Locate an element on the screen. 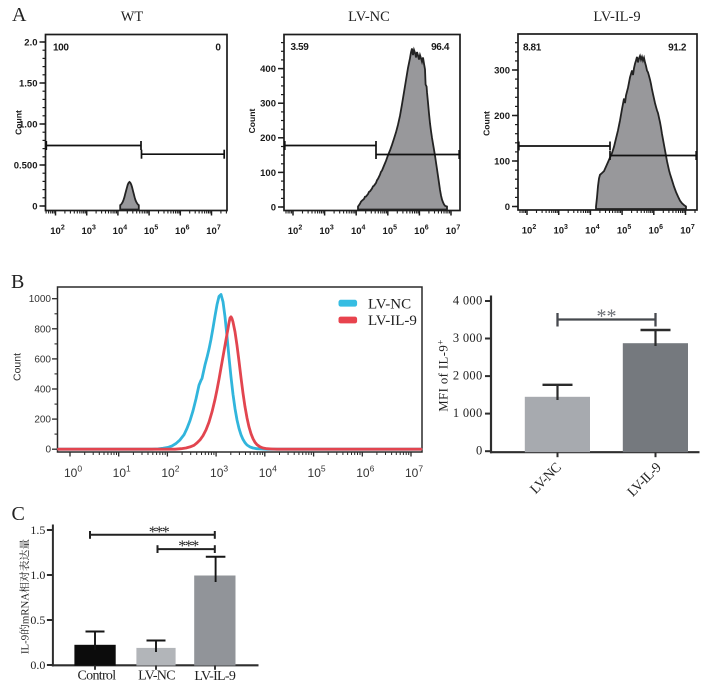  svg-text: 3.59 is located at coordinates (300, 47).